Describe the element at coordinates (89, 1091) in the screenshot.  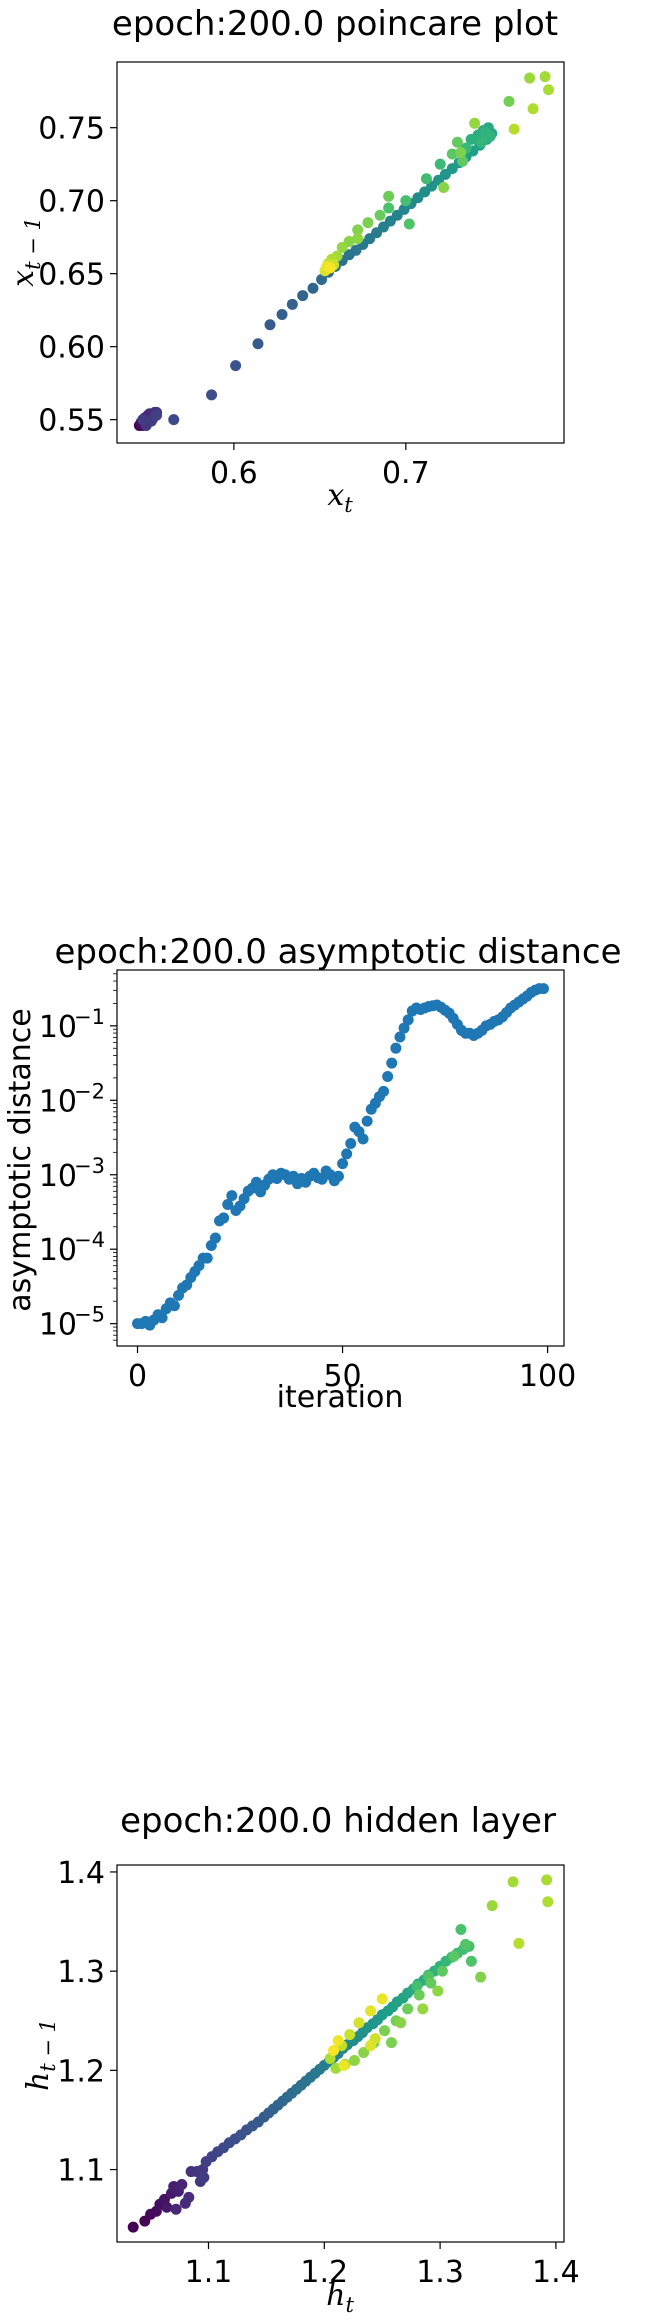
I see `y-tick-exponent: −2` at that location.